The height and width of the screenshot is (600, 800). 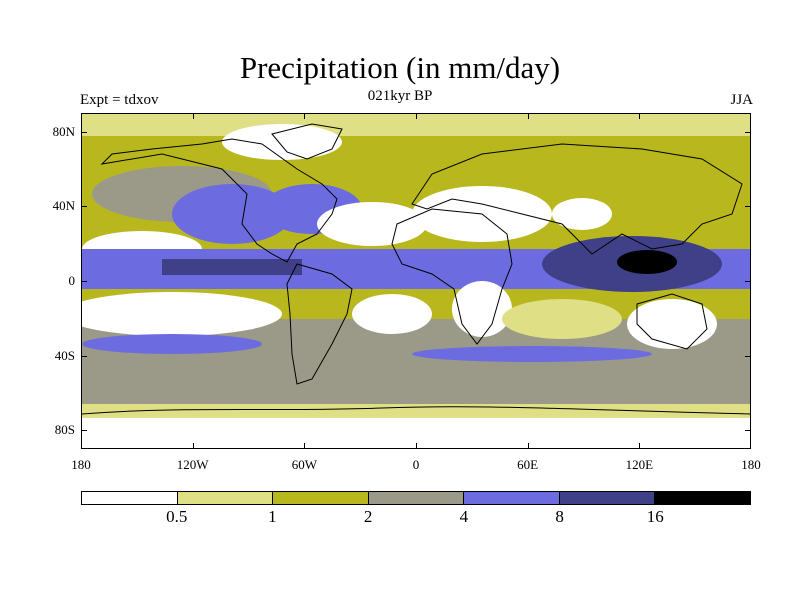 I want to click on colorbar-level-label: 0.5, so click(x=177, y=516).